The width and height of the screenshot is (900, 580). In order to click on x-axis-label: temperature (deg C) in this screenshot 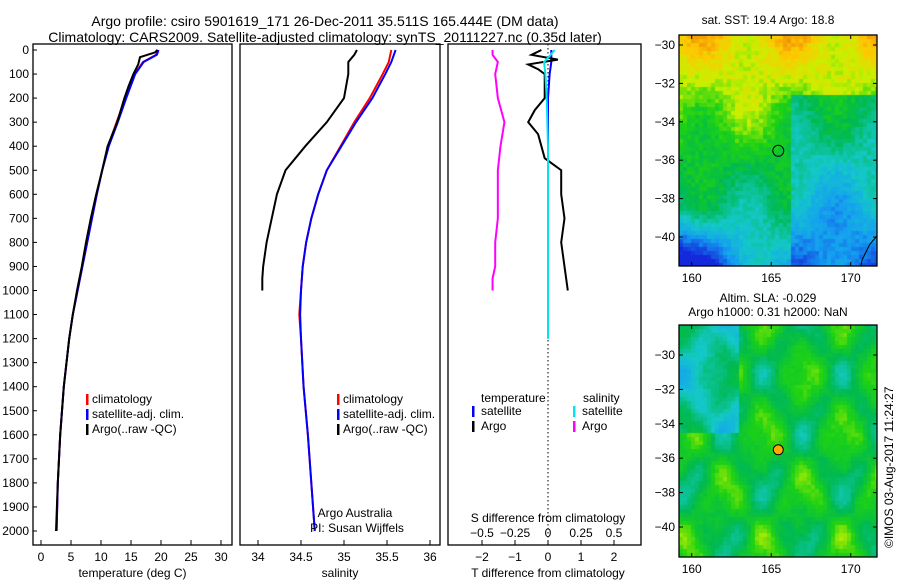, I will do `click(132, 573)`.